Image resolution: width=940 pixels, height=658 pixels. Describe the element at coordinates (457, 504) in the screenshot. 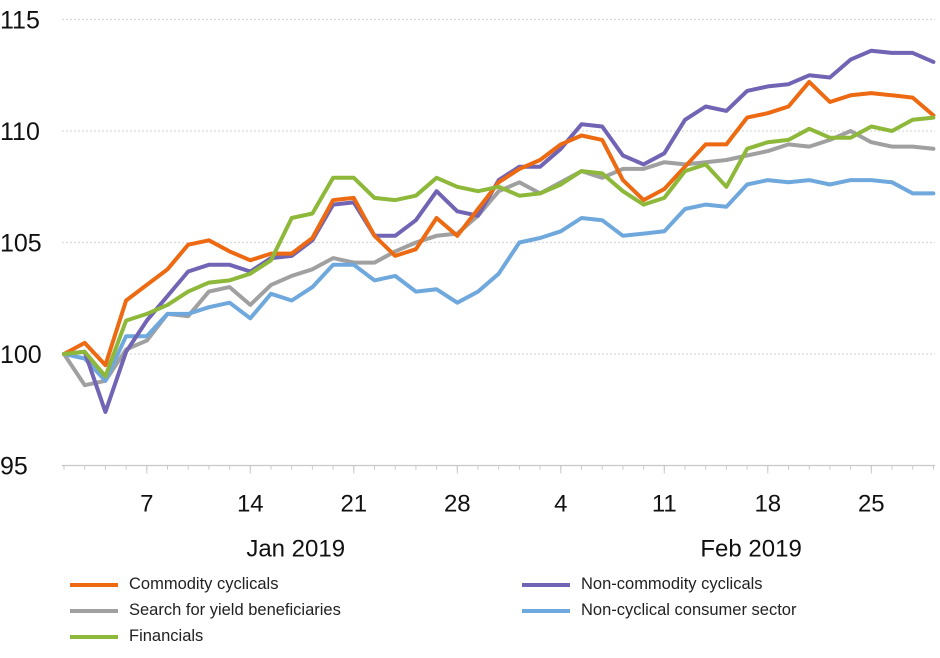

I see `x-tick-label: 28` at that location.